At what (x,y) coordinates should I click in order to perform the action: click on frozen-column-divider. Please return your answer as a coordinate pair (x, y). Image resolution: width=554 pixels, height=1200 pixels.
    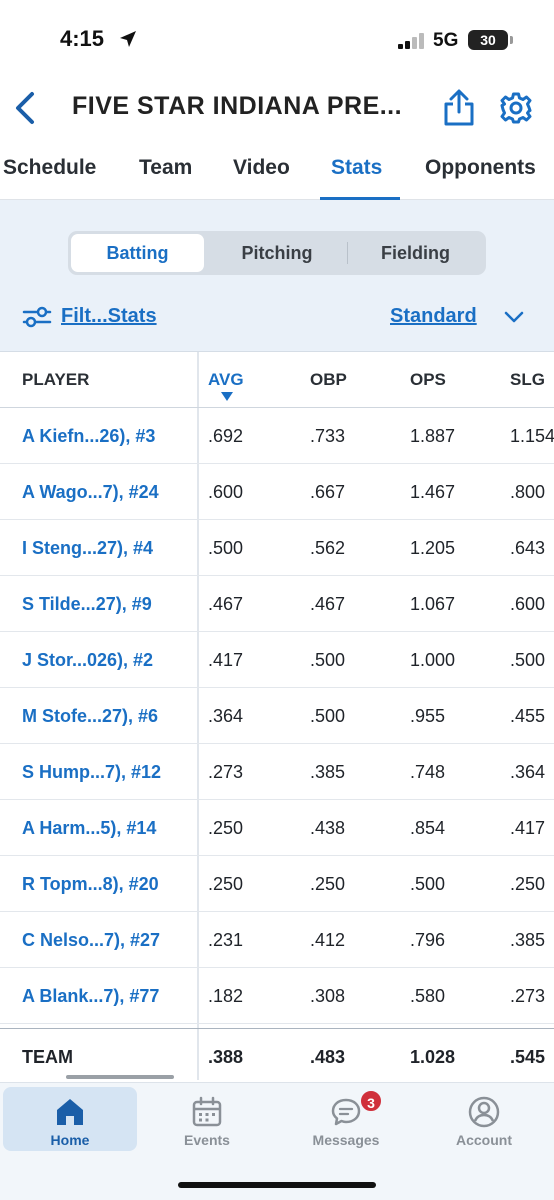
    Looking at the image, I should click on (198, 716).